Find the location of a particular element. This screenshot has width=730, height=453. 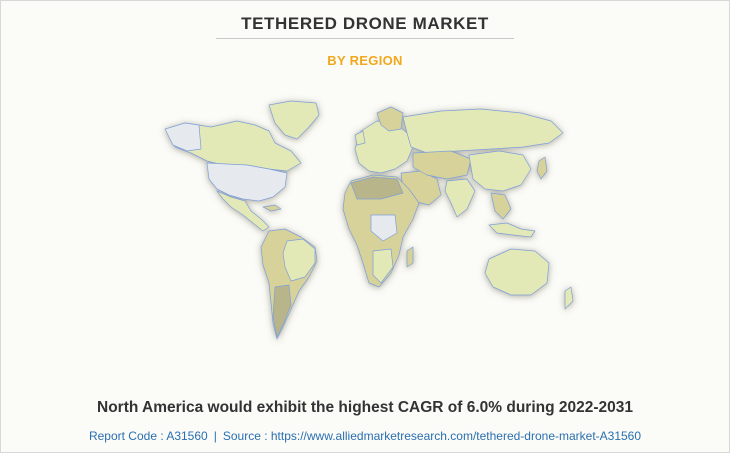

japan-region is located at coordinates (542, 168).